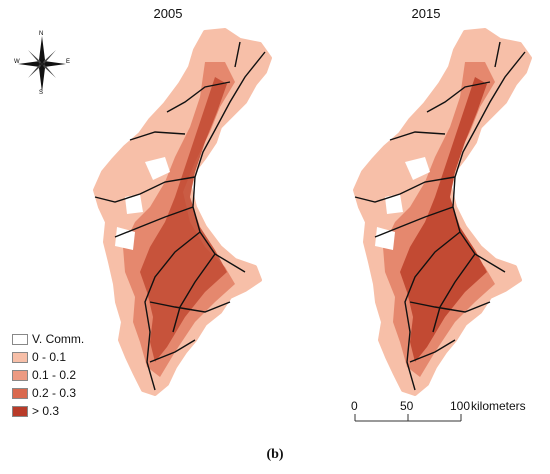  I want to click on scale-tick-label: 0, so click(354, 406).